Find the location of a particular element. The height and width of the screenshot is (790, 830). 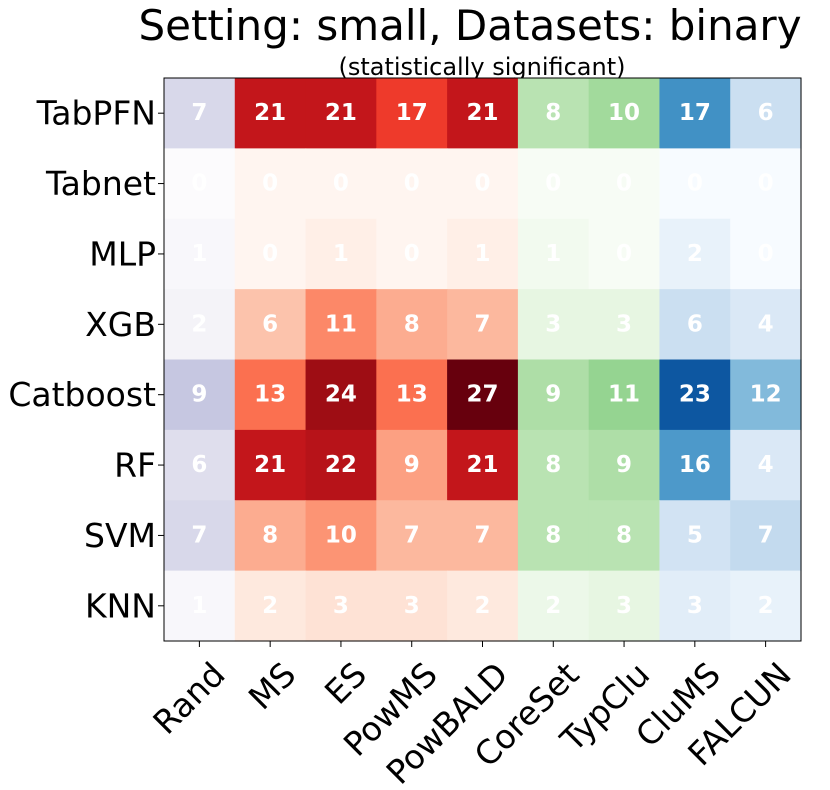

heatmap-cell-rf-powbald is located at coordinates (483, 465).